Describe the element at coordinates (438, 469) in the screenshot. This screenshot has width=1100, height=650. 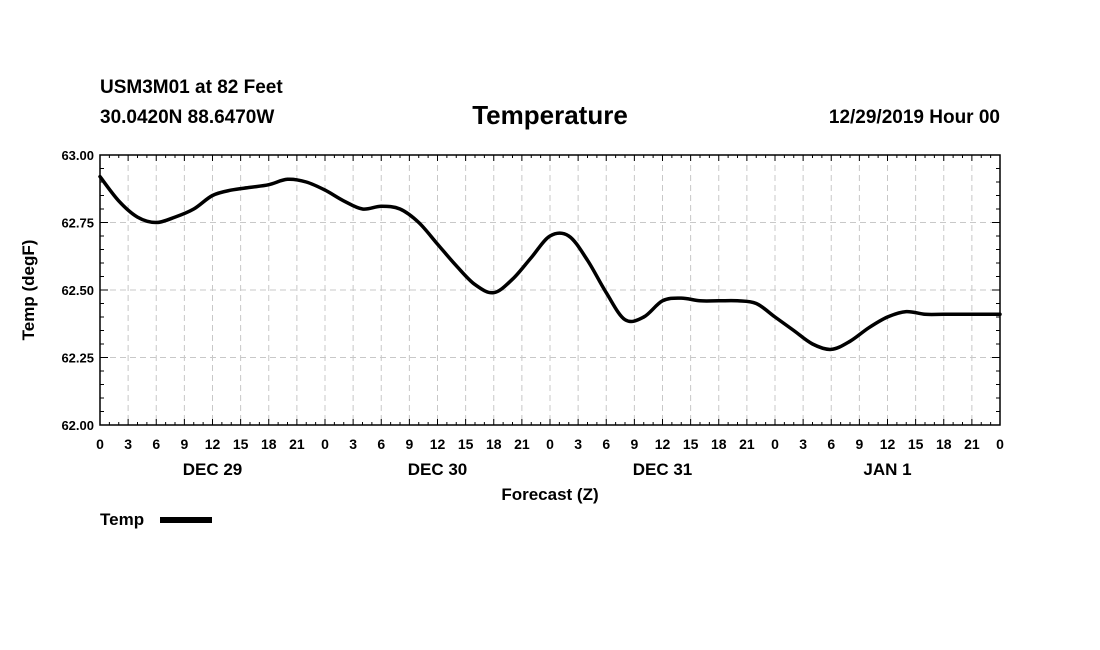
I see `day-label: DEC 30` at that location.